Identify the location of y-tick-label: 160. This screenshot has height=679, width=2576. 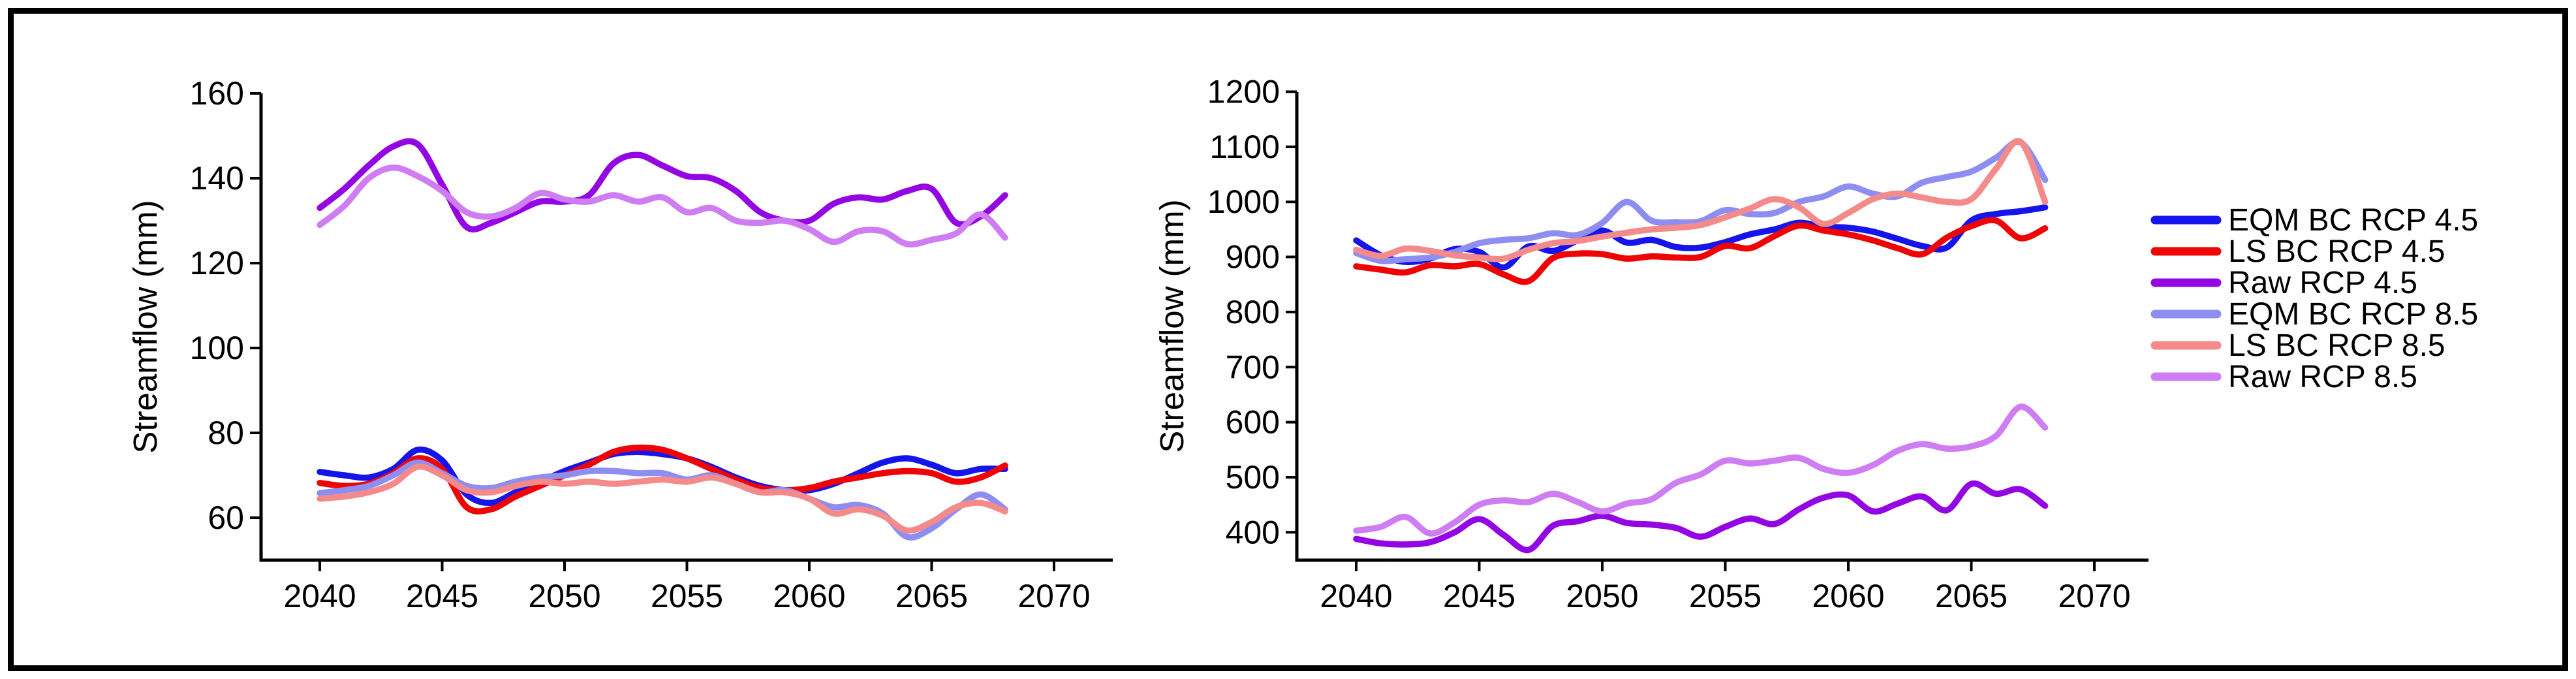
(217, 93).